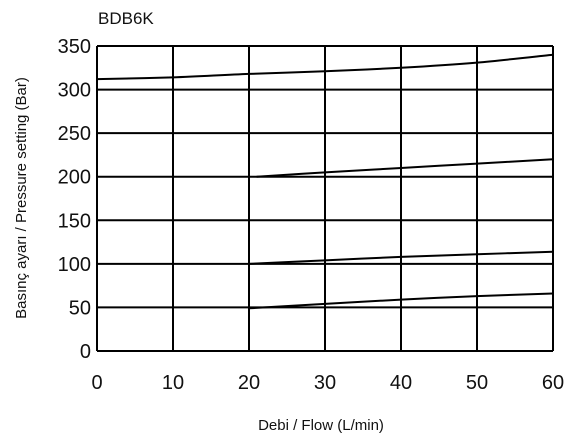  I want to click on x-tick-label: 30, so click(325, 383).